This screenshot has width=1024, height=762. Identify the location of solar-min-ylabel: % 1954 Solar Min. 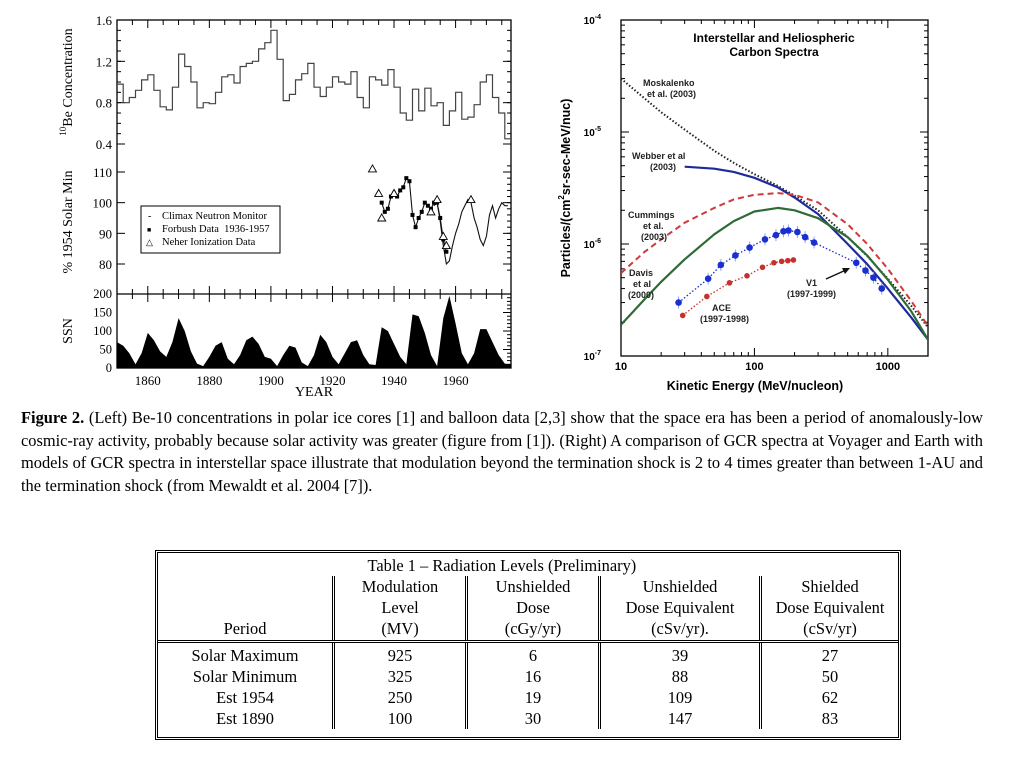
(68, 221).